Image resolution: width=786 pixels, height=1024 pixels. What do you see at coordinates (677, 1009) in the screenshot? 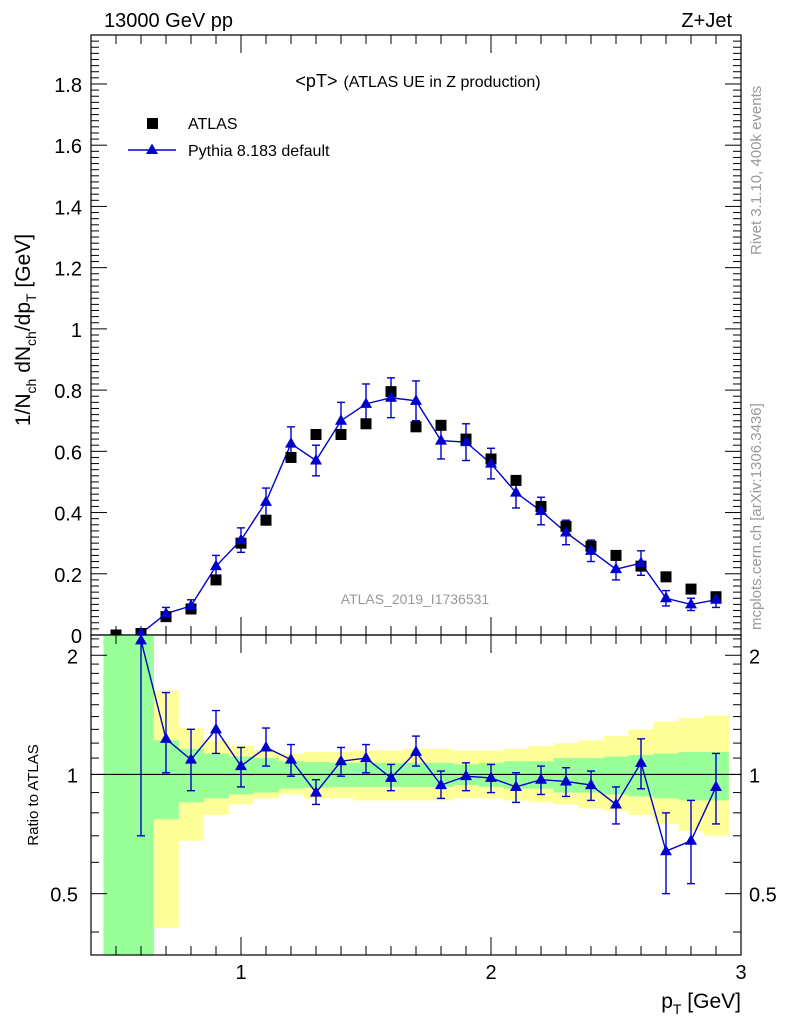
I see `x-axis-label-sub-t: T` at bounding box center [677, 1009].